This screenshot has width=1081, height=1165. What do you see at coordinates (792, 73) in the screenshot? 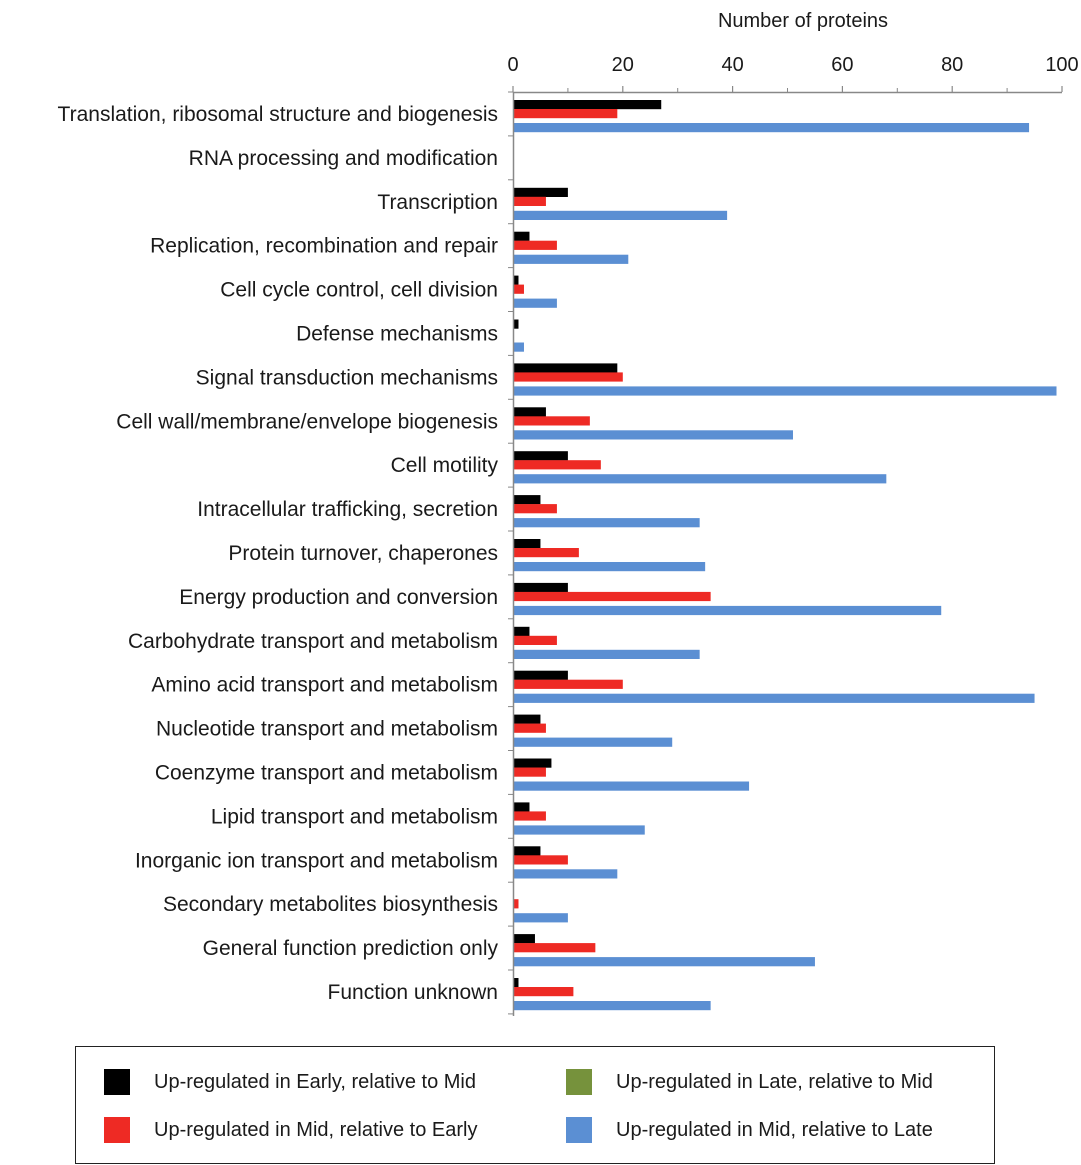
I see `x-axis-ticks: 0 20 40 60 80 100` at bounding box center [792, 73].